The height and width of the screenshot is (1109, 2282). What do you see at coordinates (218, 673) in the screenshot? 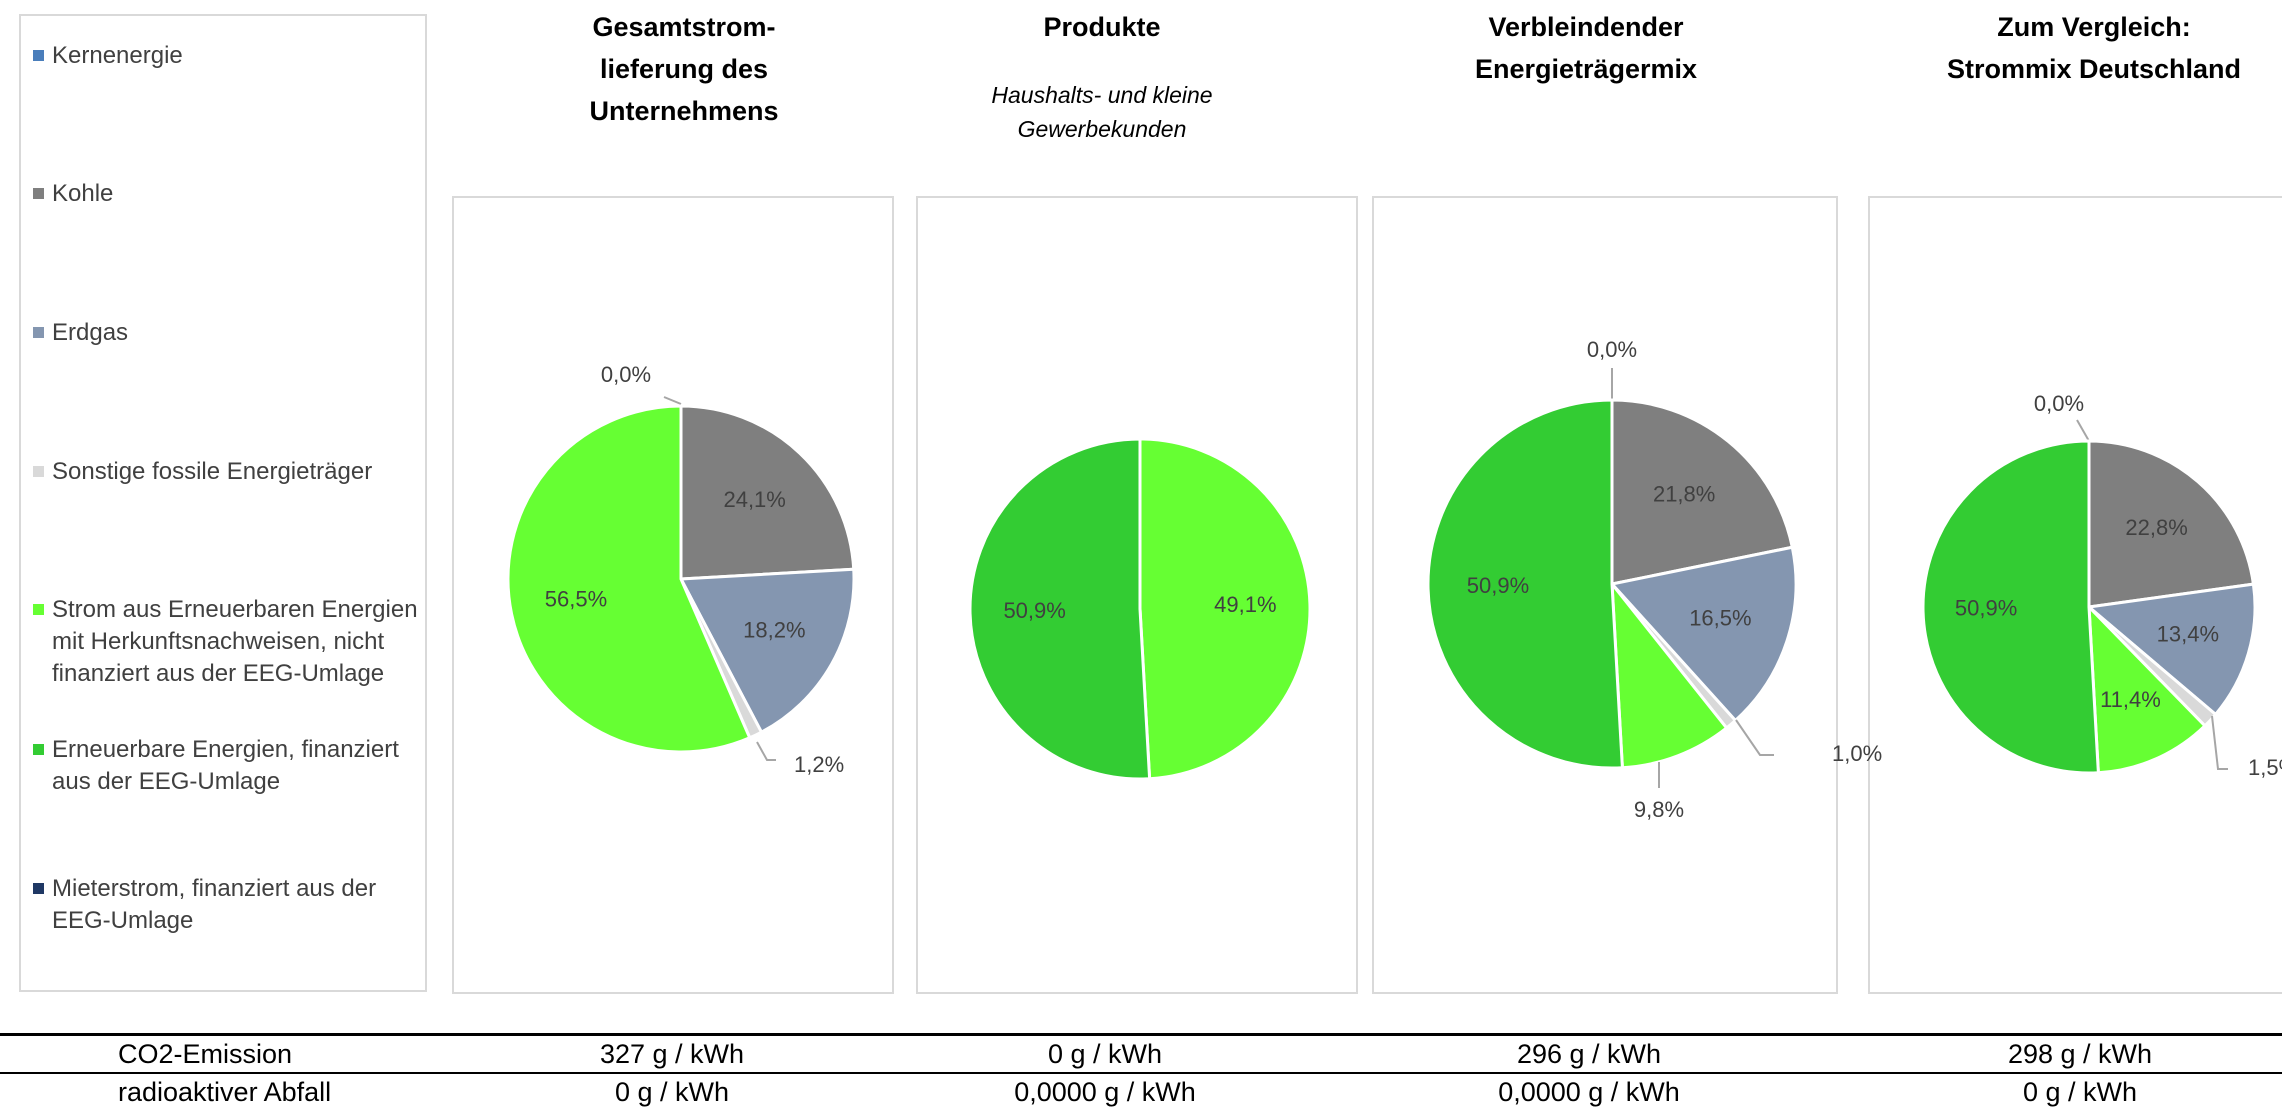
I see `legend-label: finanziert aus der EEG-Umlage` at bounding box center [218, 673].